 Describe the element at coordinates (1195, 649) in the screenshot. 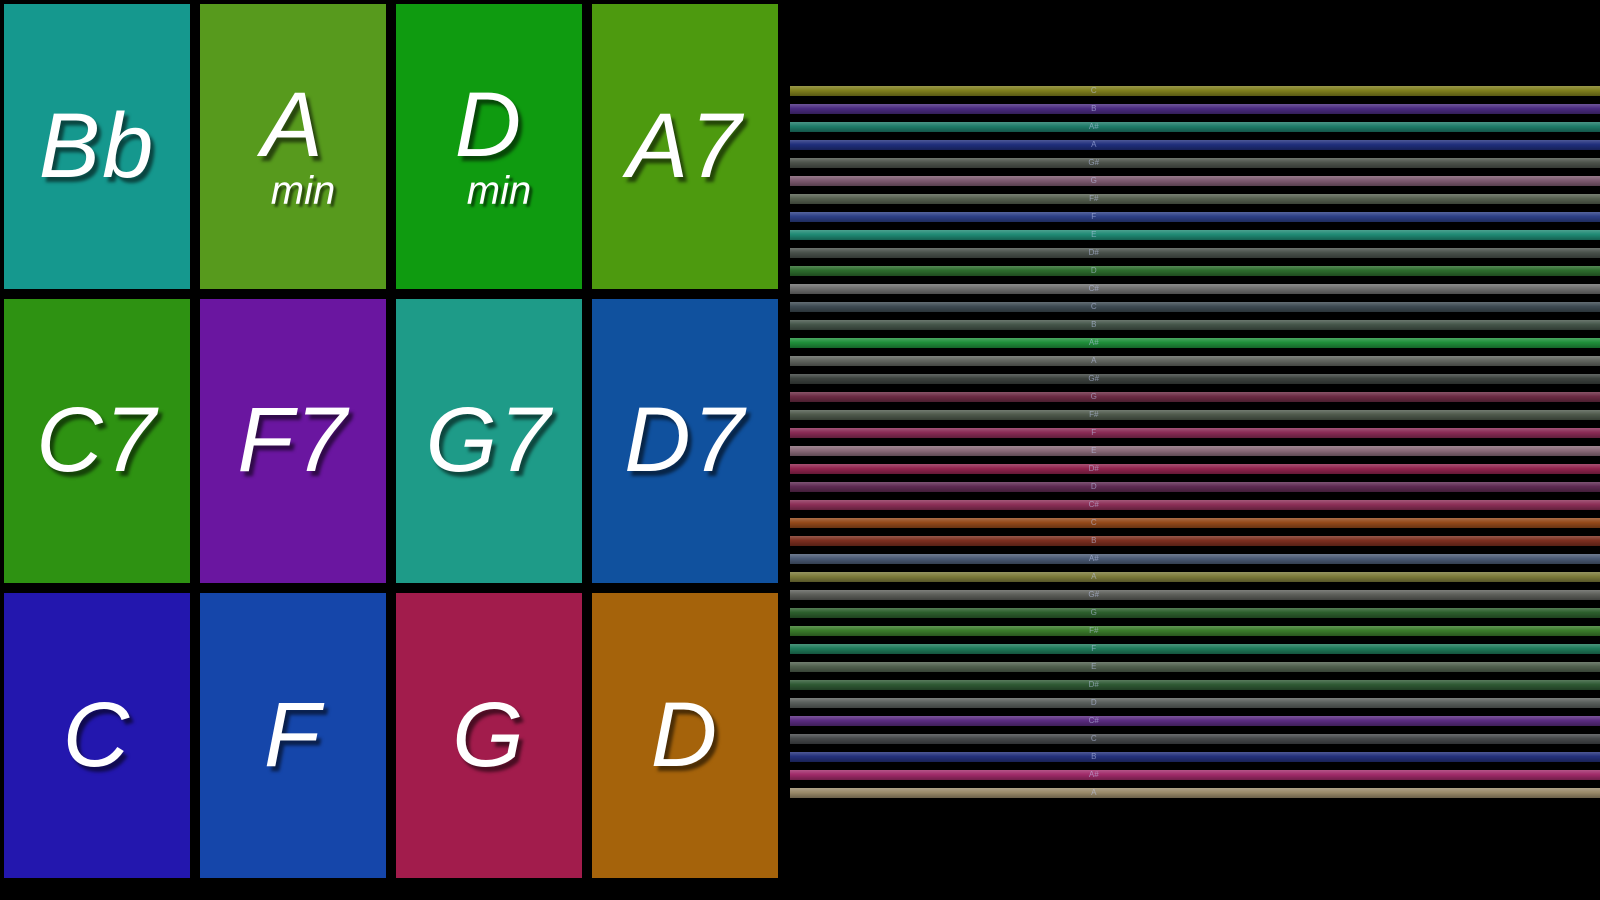

I see `harp-string-31: F` at that location.